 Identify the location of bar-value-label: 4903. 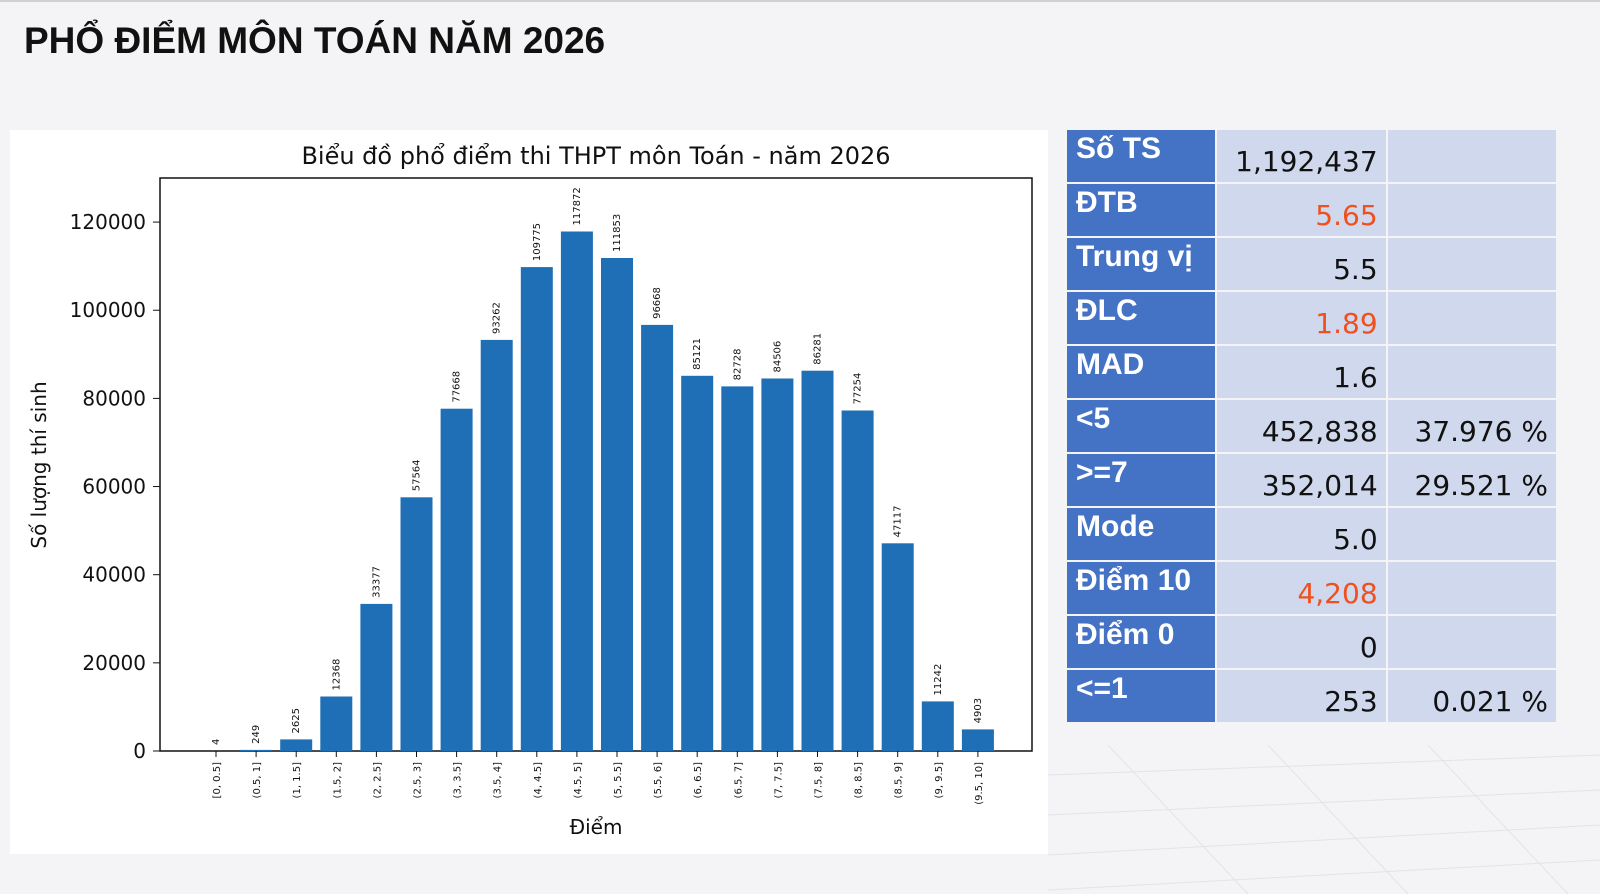
(978, 710).